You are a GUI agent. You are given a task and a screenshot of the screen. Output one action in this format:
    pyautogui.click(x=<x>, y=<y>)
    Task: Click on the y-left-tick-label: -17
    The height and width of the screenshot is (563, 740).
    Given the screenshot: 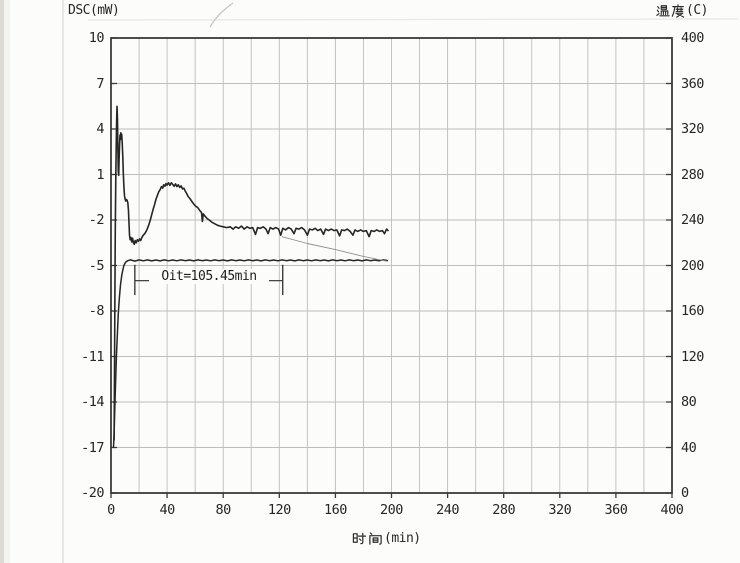 What is the action you would take?
    pyautogui.click(x=92, y=447)
    